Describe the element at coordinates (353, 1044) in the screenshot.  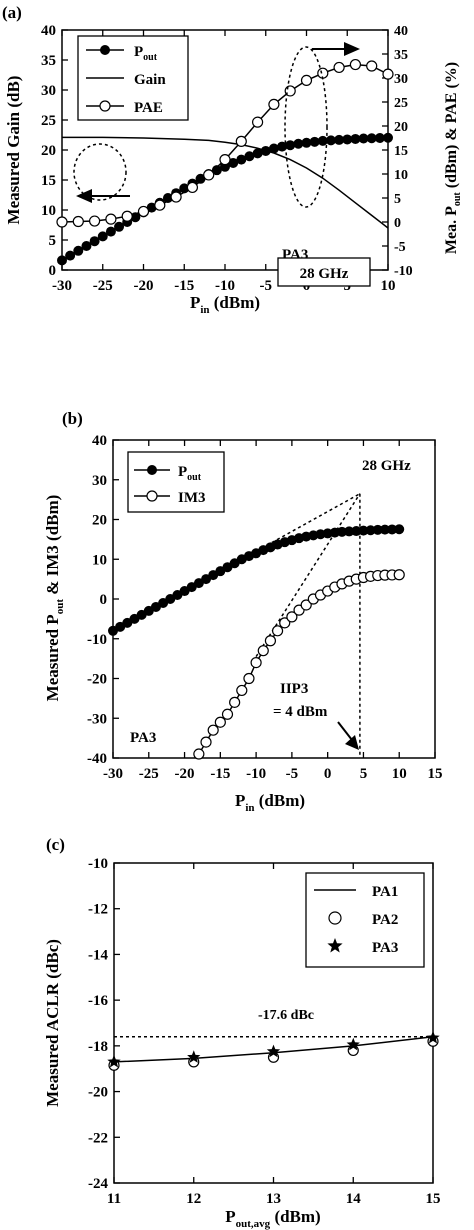
I see `series-pa3-point` at that location.